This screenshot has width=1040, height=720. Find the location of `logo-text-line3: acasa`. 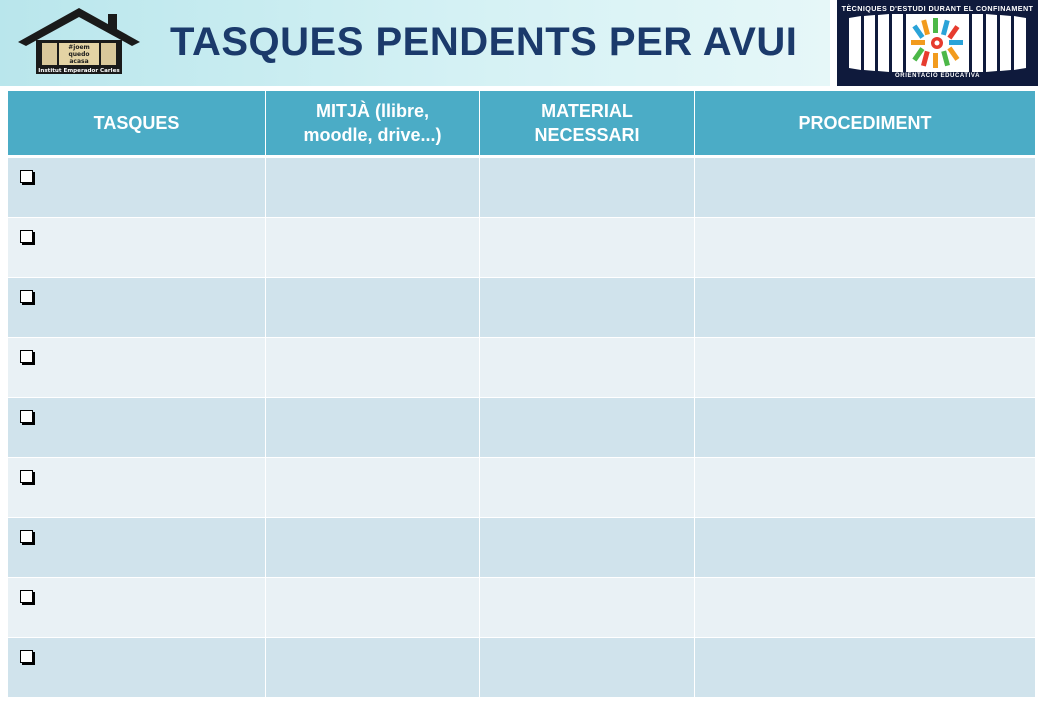

logo-text-line3: acasa is located at coordinates (78, 61).